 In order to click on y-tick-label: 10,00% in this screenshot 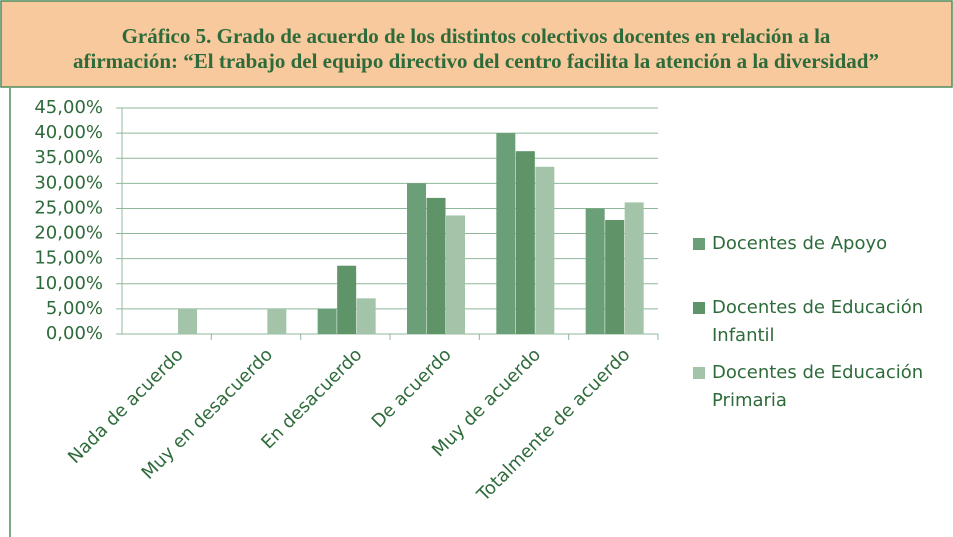, I will do `click(68, 283)`.